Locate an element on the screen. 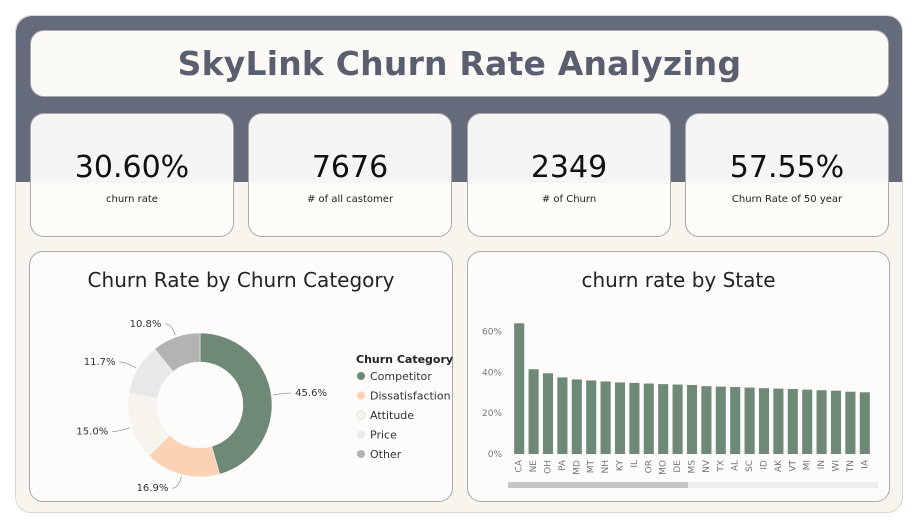  kpi-label: # of Churn is located at coordinates (569, 199).